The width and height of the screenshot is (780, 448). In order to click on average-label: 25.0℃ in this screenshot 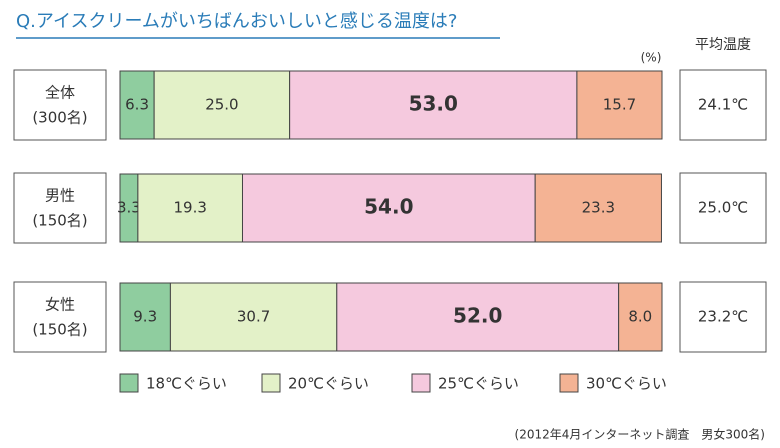, I will do `click(723, 208)`.